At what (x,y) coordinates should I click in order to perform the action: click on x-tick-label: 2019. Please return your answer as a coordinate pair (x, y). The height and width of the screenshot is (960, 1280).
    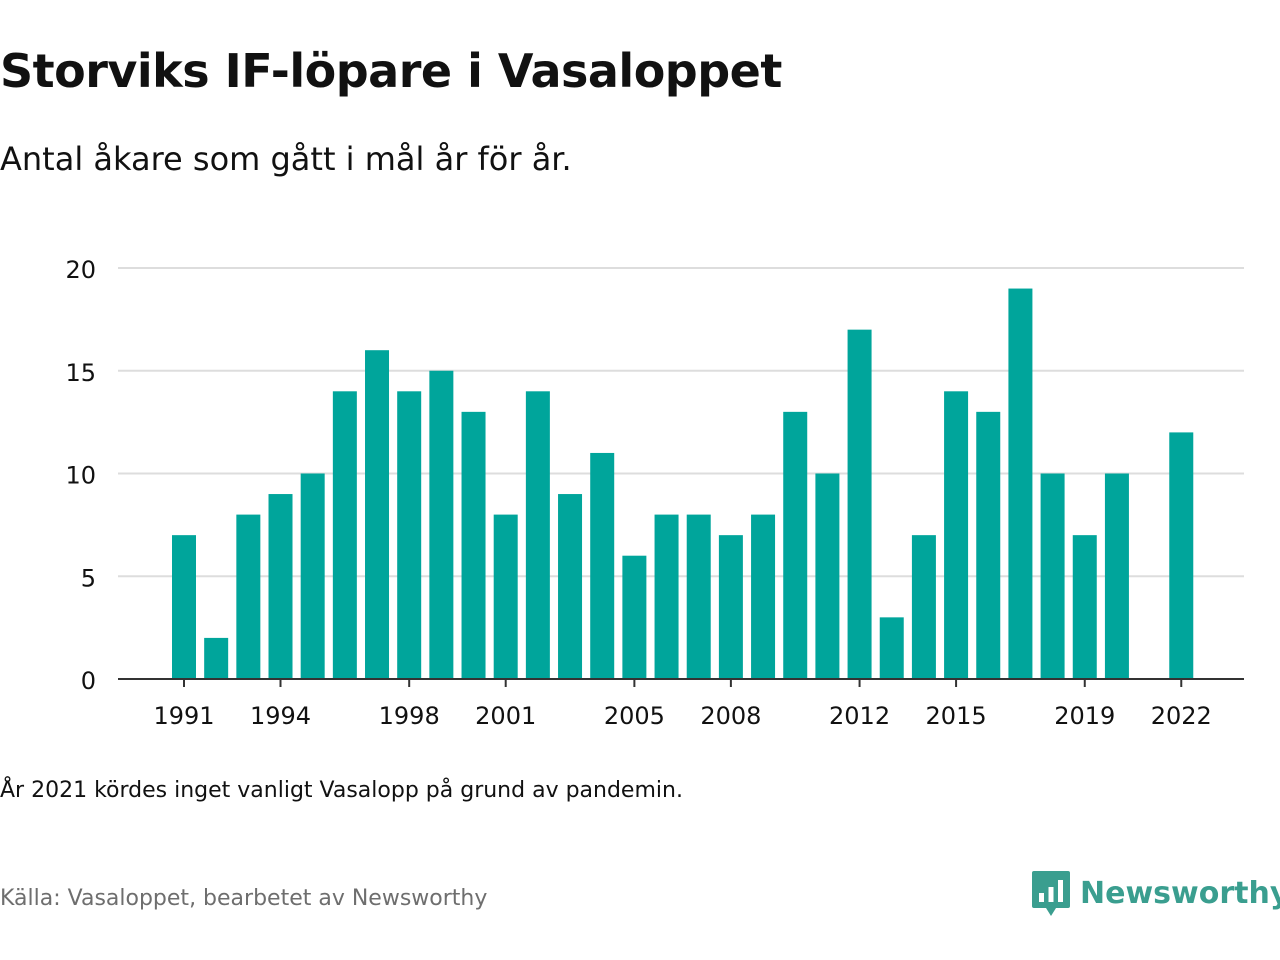
    Looking at the image, I should click on (1084, 716).